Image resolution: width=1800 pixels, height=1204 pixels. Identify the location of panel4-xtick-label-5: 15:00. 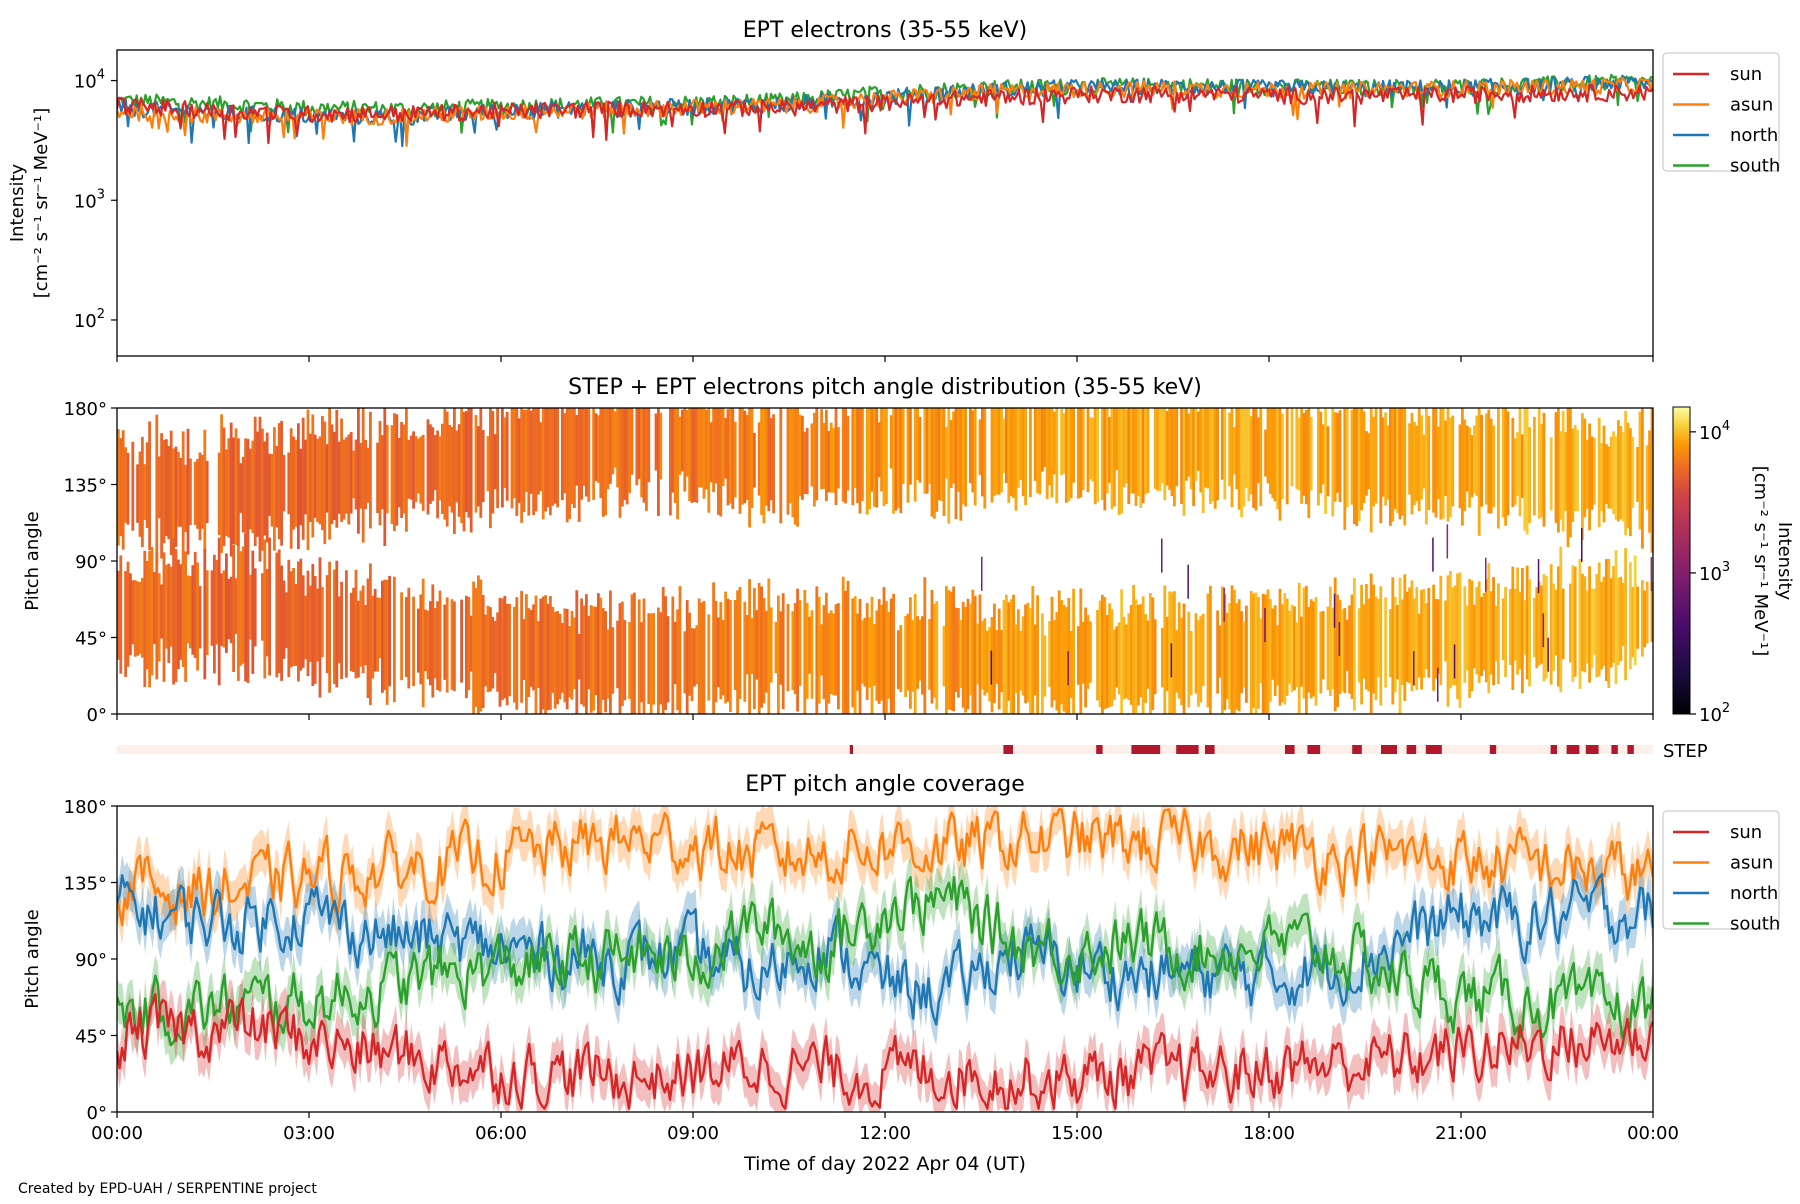
(1077, 1133).